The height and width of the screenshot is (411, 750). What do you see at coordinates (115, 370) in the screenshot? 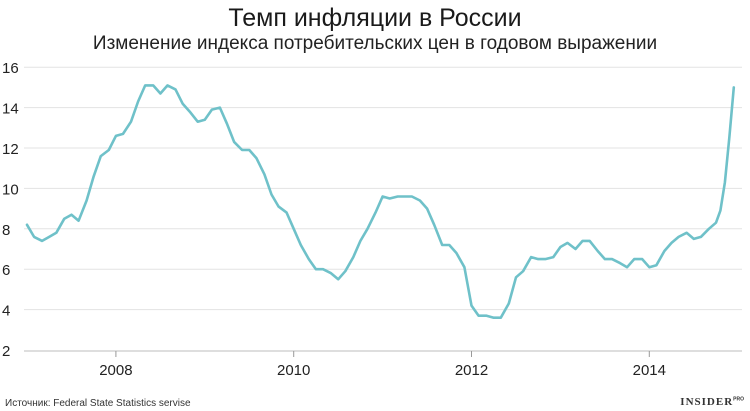
I see `x-tick-label-2008: 2008` at bounding box center [115, 370].